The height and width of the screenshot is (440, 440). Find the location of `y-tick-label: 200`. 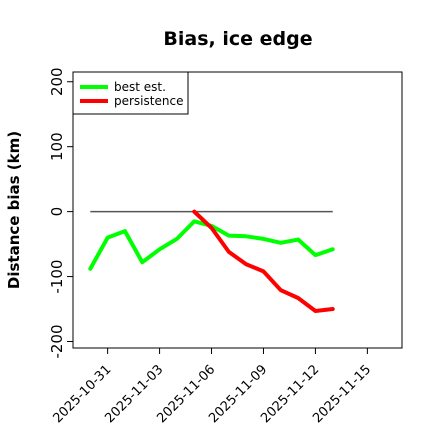

y-tick-label: 200 is located at coordinates (57, 81).